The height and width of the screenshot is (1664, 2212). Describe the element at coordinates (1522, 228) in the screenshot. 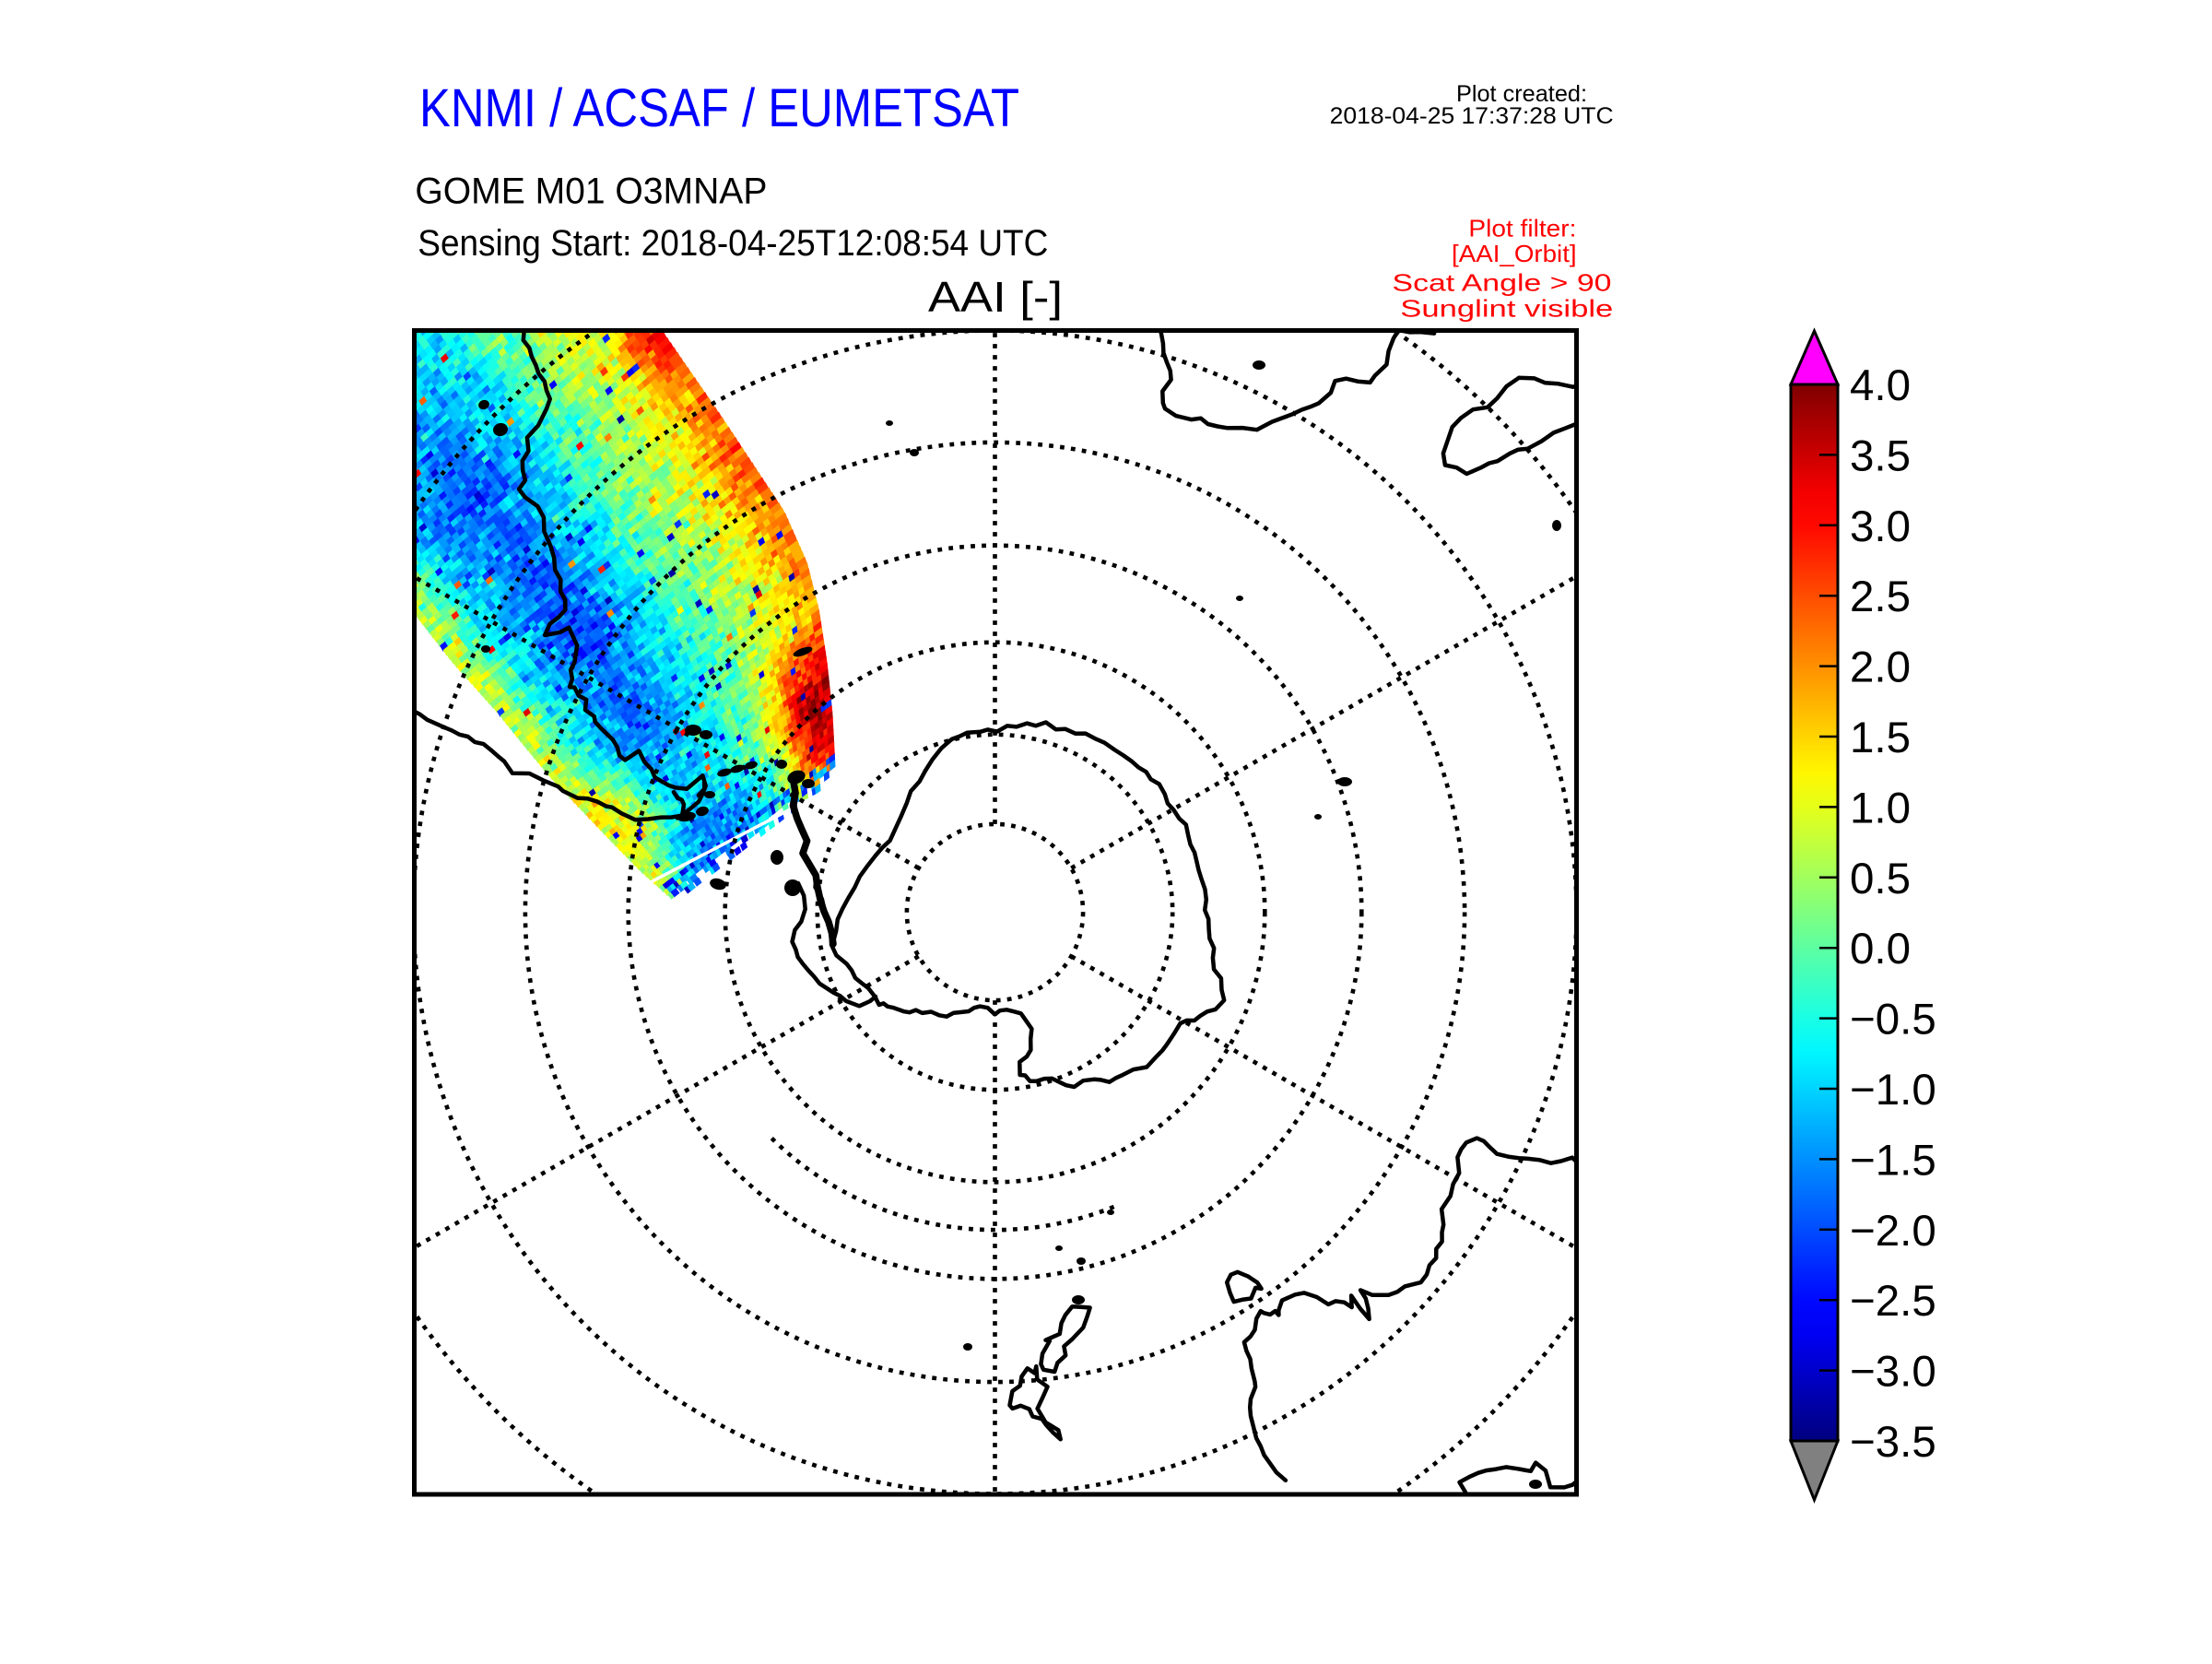

I see `svg-text: Plot filter:` at that location.